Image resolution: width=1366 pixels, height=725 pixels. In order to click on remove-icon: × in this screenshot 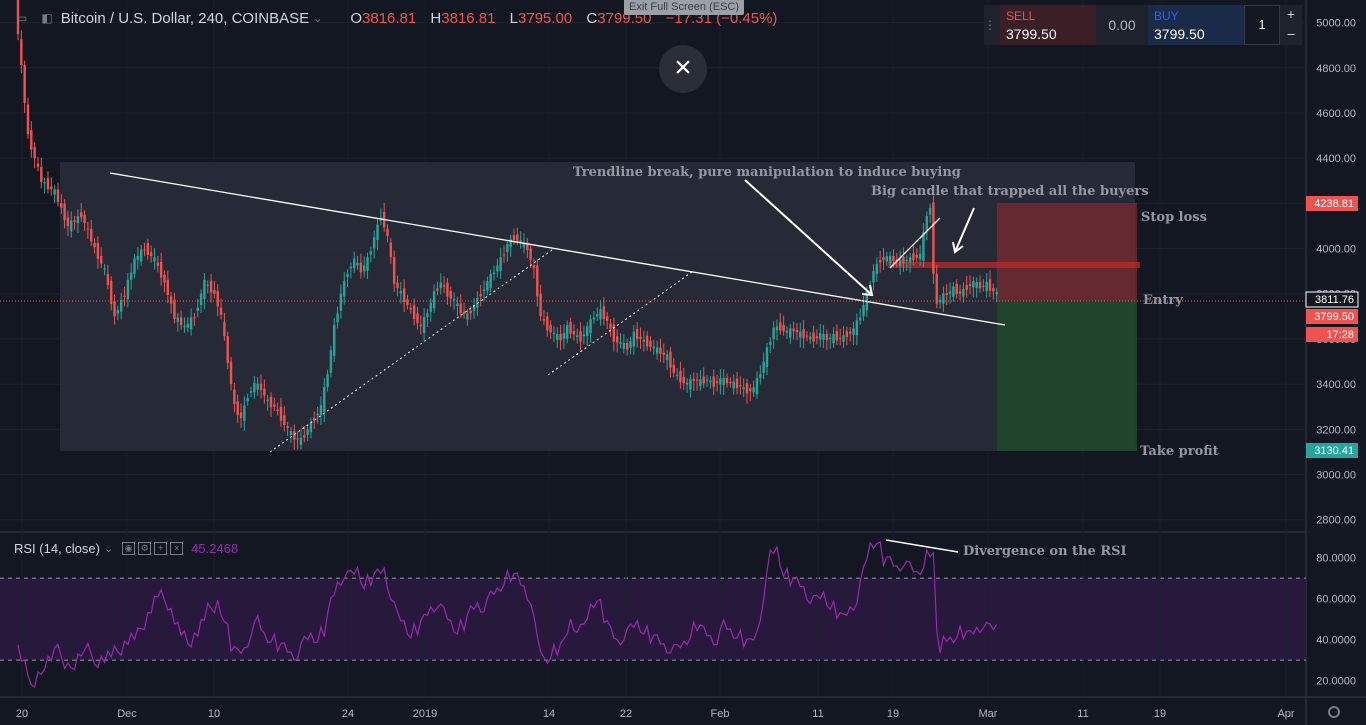, I will do `click(177, 548)`.